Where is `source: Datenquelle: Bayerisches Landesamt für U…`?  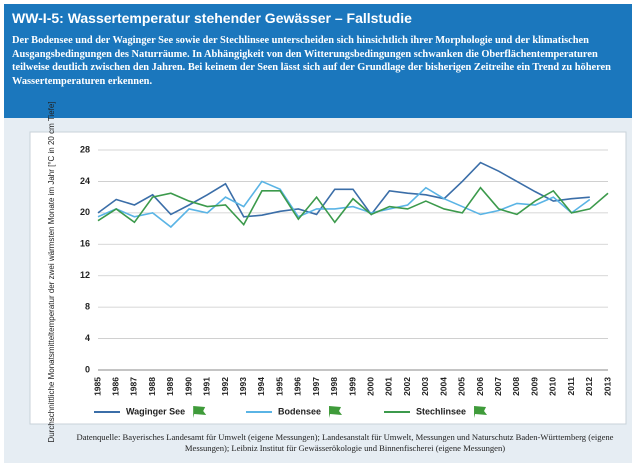 source: Datenquelle: Bayerisches Landesamt für U… is located at coordinates (345, 442).